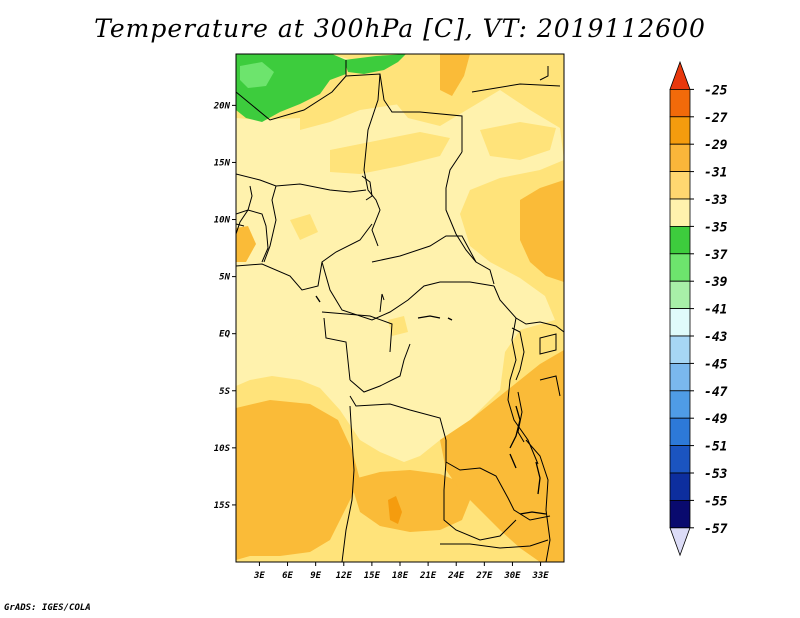 The image size is (800, 618). I want to click on colorbar-label: -57, so click(716, 529).